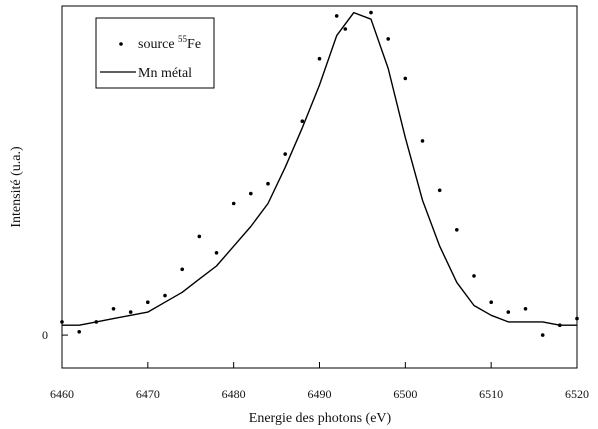 The image size is (598, 429). What do you see at coordinates (121, 44) in the screenshot?
I see `legend-marker-dot` at bounding box center [121, 44].